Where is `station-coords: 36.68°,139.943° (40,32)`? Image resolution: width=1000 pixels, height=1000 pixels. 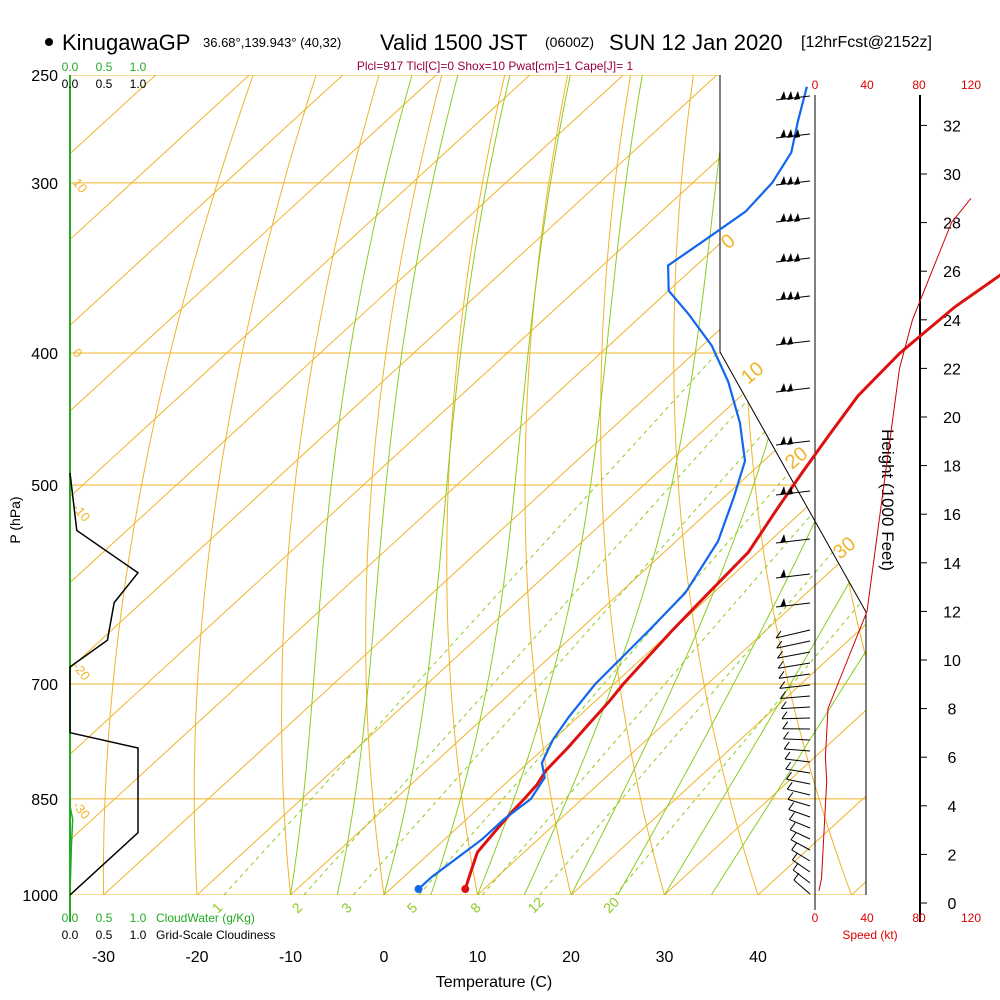 station-coords: 36.68°,139.943° (40,32) is located at coordinates (272, 42).